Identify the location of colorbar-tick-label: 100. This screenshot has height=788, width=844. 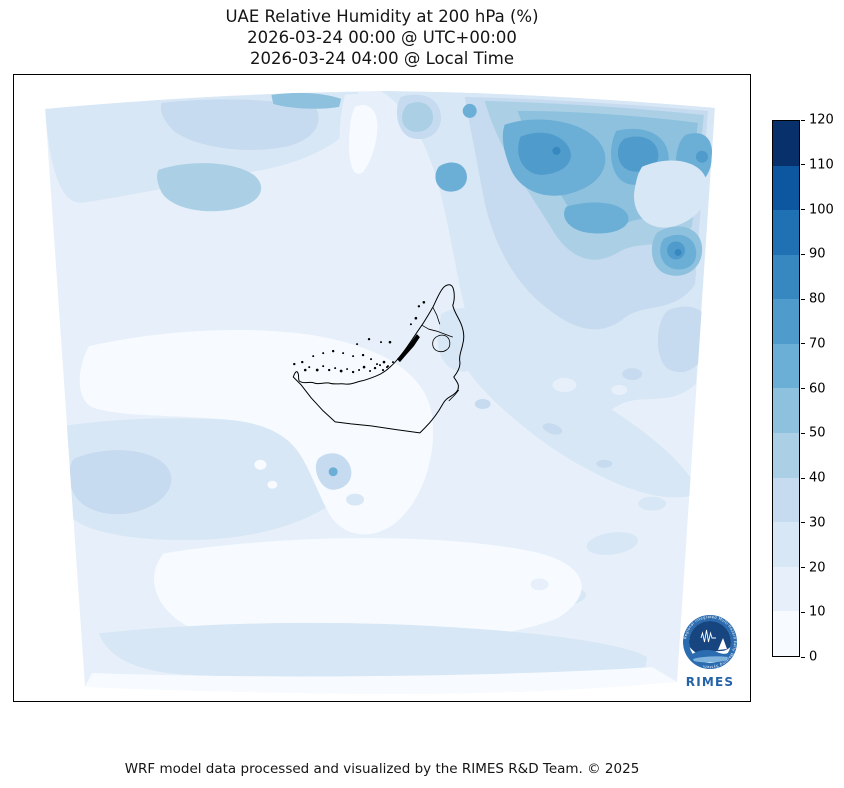
(821, 209).